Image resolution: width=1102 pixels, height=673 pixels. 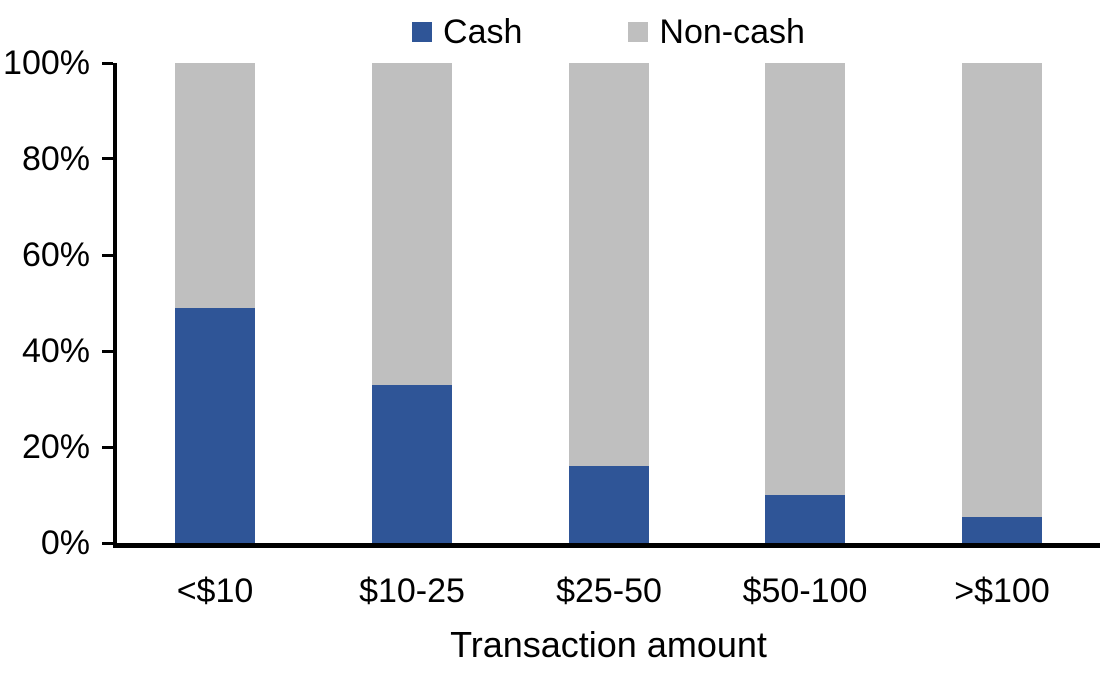 I want to click on x-axis-label: >$100, so click(x=1002, y=591).